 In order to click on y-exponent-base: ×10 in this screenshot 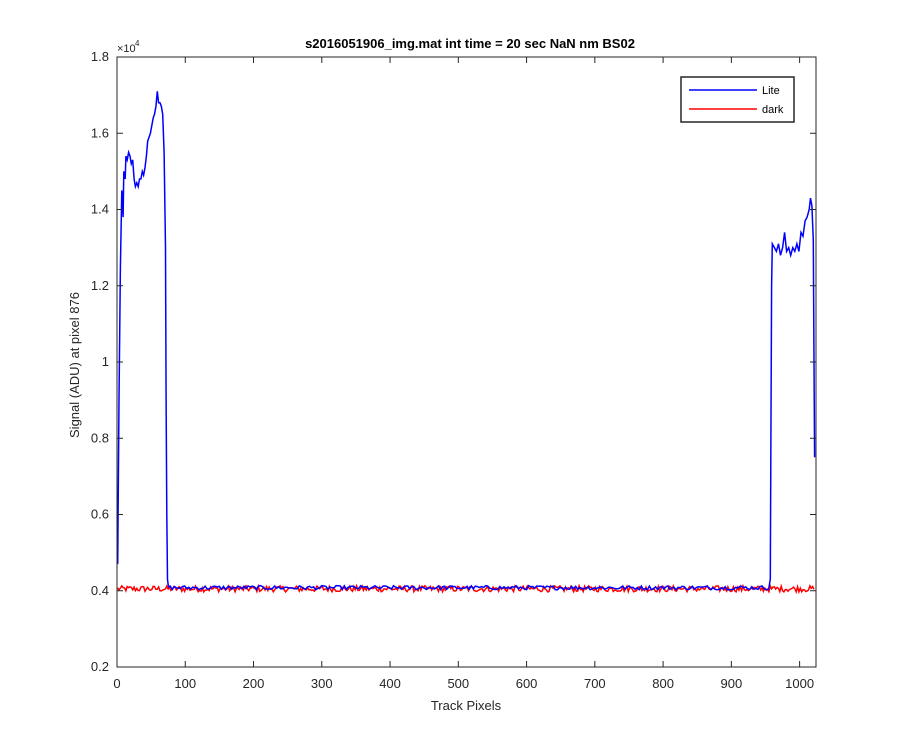, I will do `click(126, 49)`.